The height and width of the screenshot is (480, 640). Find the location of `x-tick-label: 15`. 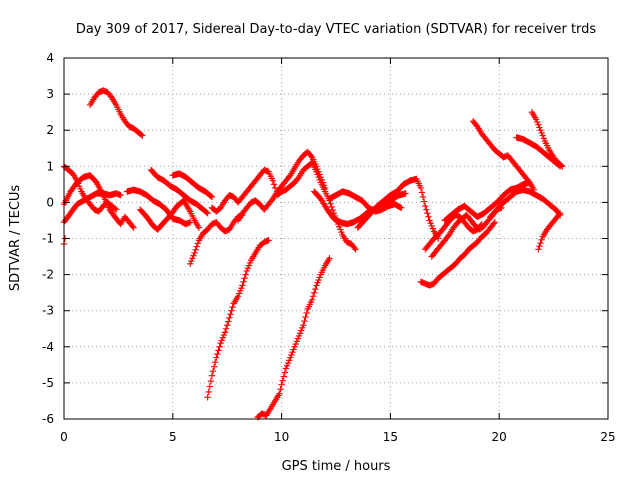

x-tick-label: 15 is located at coordinates (390, 437).